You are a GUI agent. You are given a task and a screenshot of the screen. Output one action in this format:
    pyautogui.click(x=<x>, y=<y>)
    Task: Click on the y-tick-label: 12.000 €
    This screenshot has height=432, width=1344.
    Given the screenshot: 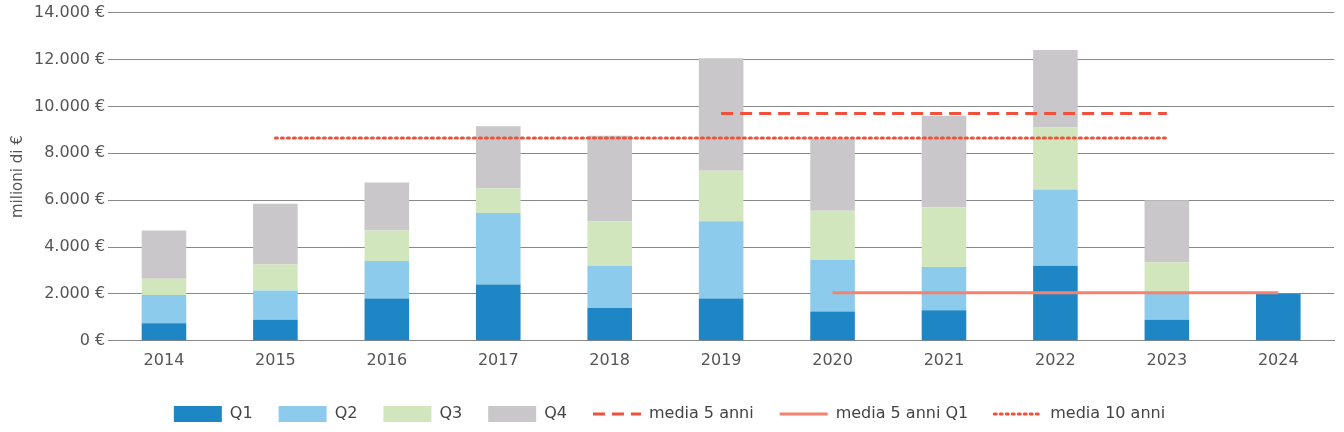 What is the action you would take?
    pyautogui.click(x=70, y=58)
    